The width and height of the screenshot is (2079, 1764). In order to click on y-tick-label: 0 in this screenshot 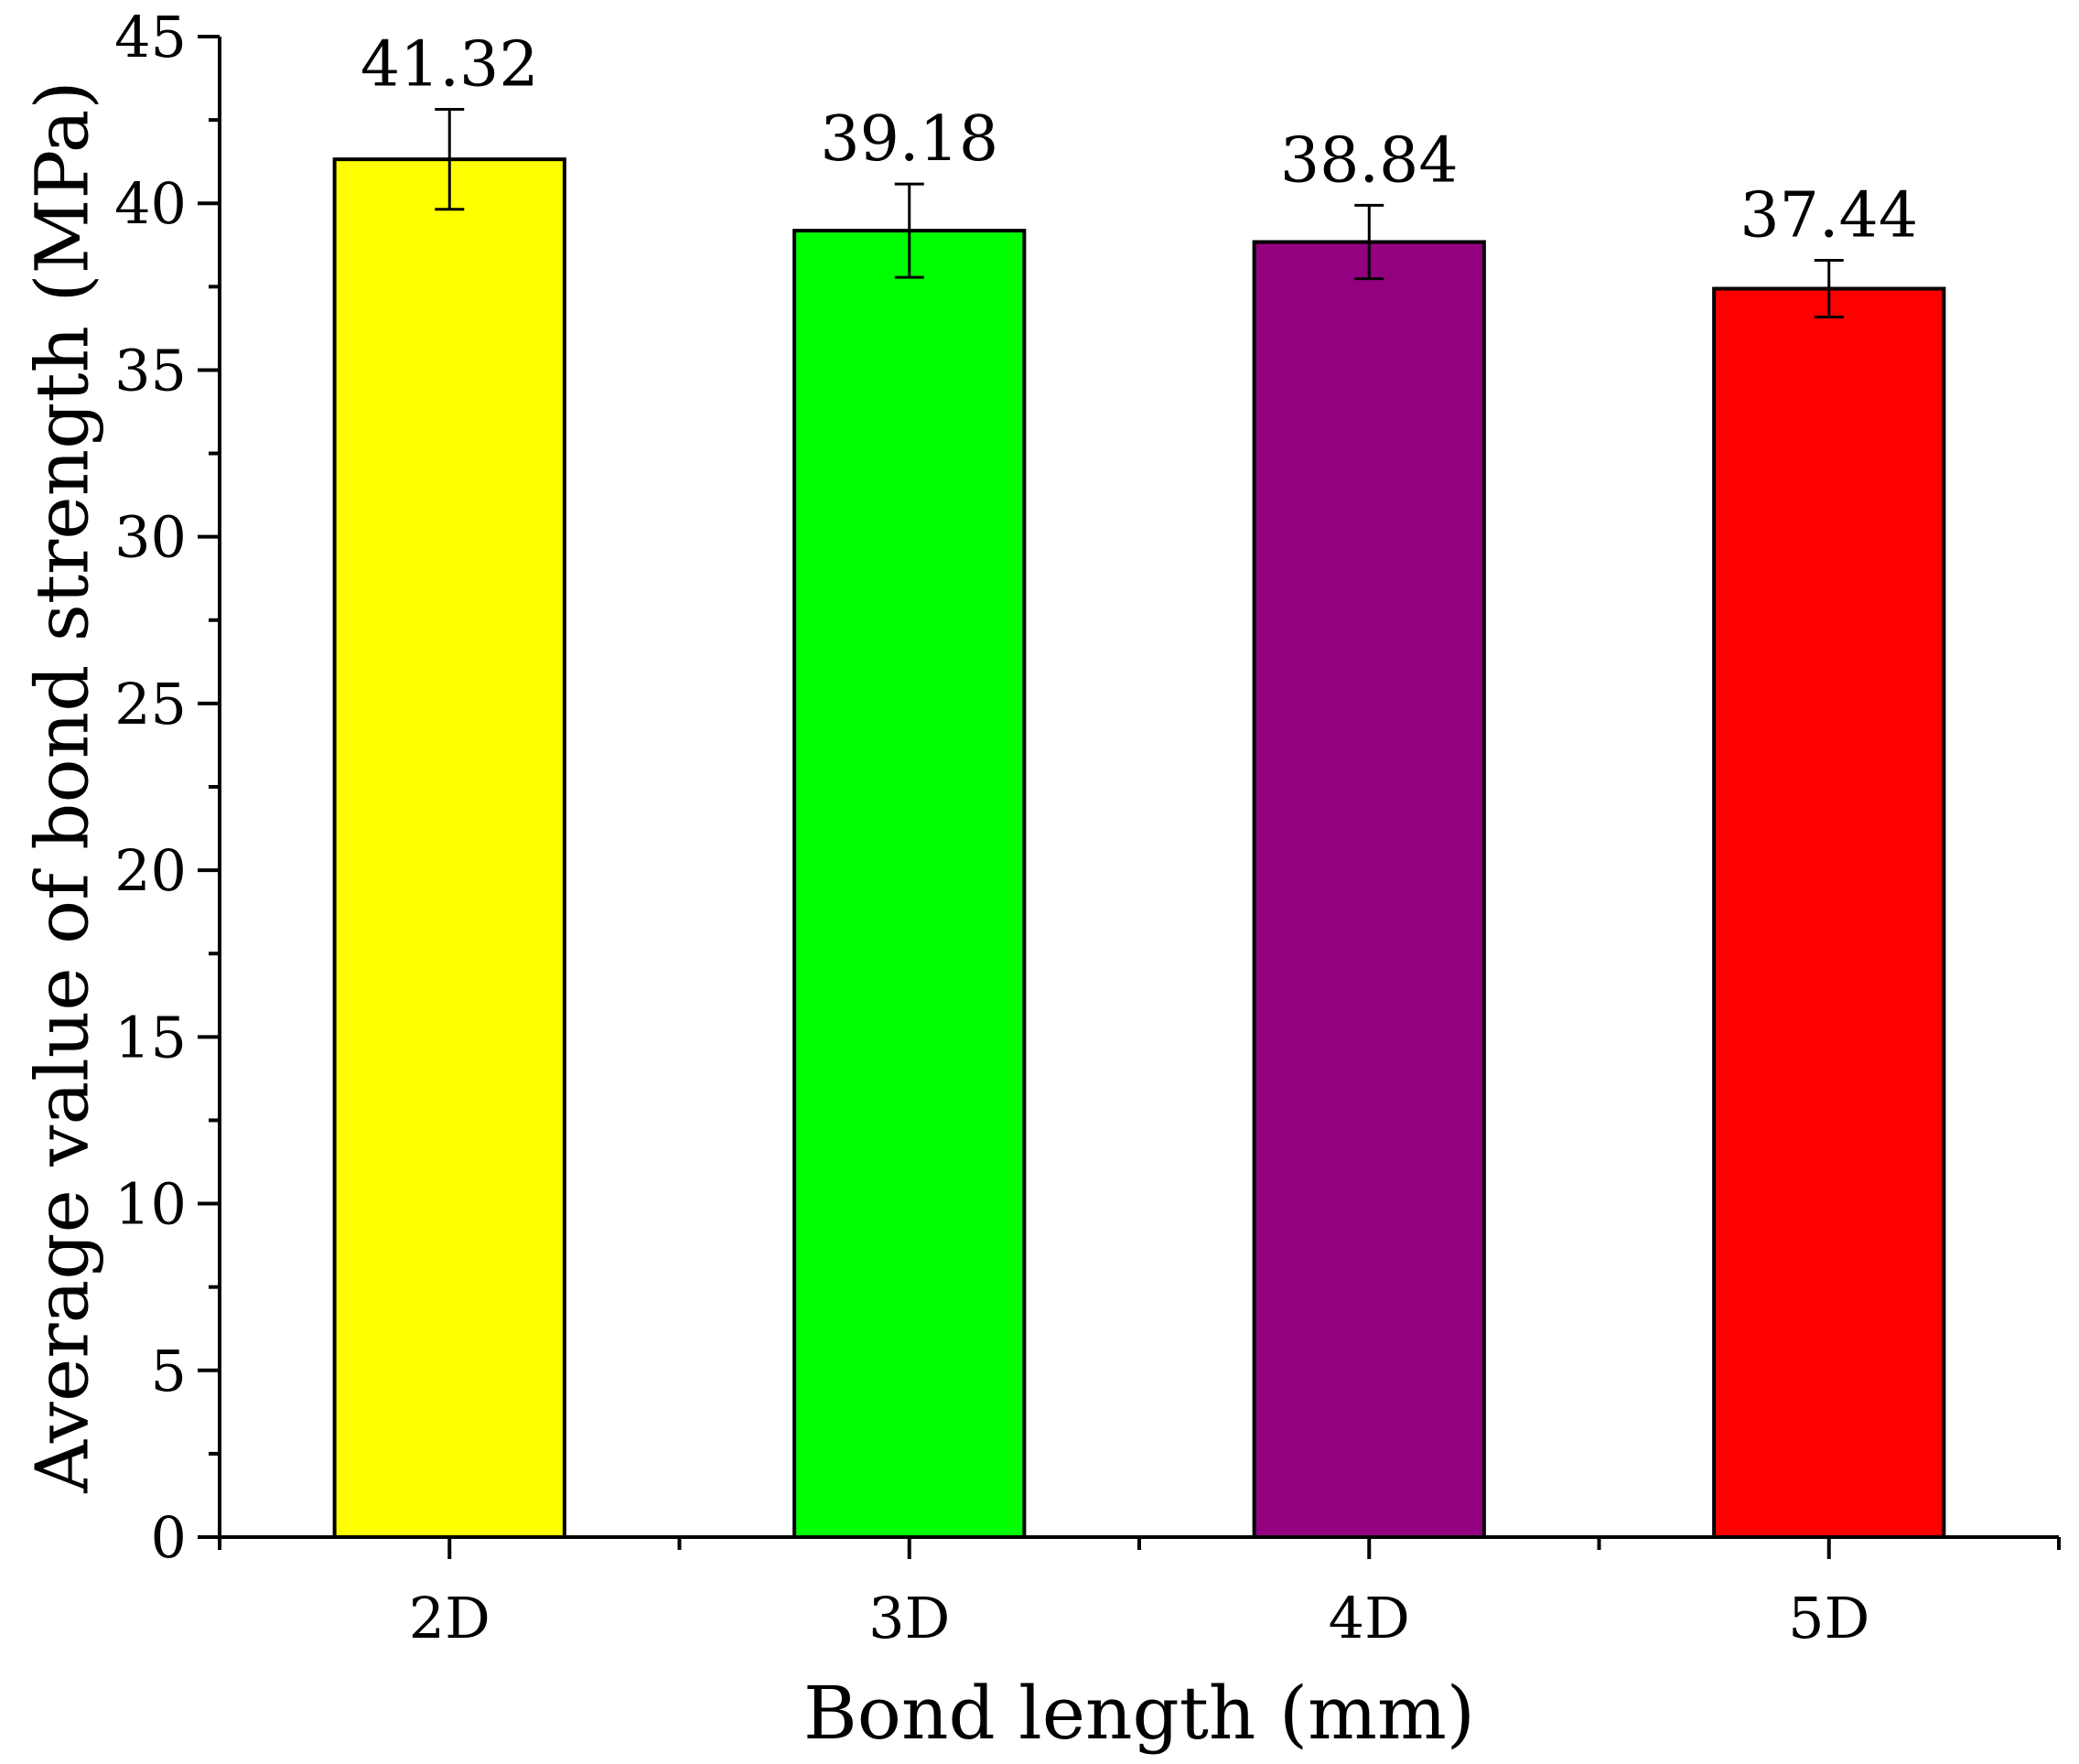, I will do `click(169, 1537)`.